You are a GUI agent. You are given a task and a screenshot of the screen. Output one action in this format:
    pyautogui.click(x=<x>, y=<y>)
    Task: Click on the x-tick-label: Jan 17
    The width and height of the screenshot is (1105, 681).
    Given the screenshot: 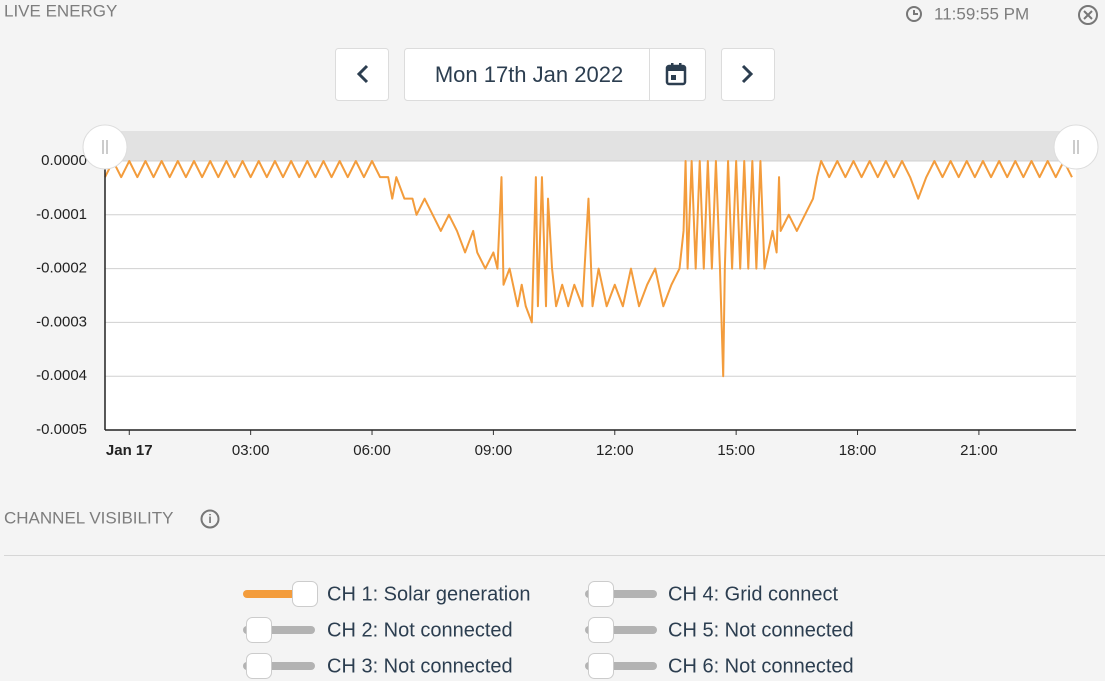 What is the action you would take?
    pyautogui.click(x=129, y=450)
    